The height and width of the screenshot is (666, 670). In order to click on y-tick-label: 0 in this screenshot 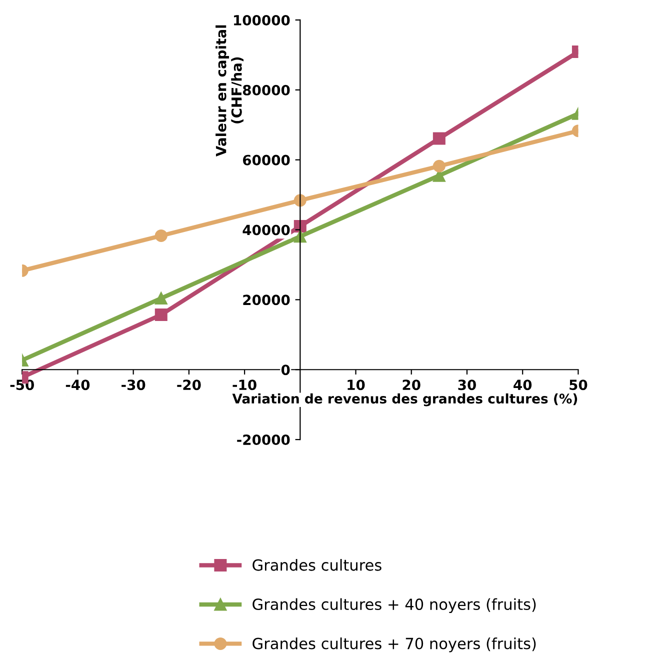, I will do `click(285, 370)`.